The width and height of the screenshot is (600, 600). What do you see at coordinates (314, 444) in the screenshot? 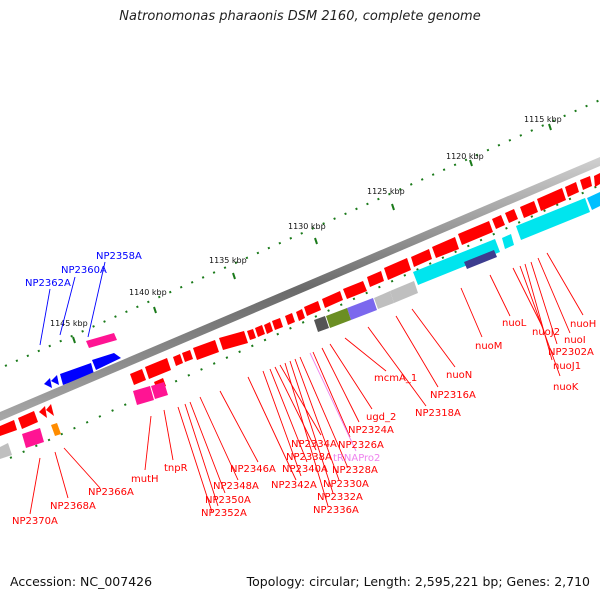
I see `gene-label-np2334a: NP2334A` at bounding box center [314, 444].